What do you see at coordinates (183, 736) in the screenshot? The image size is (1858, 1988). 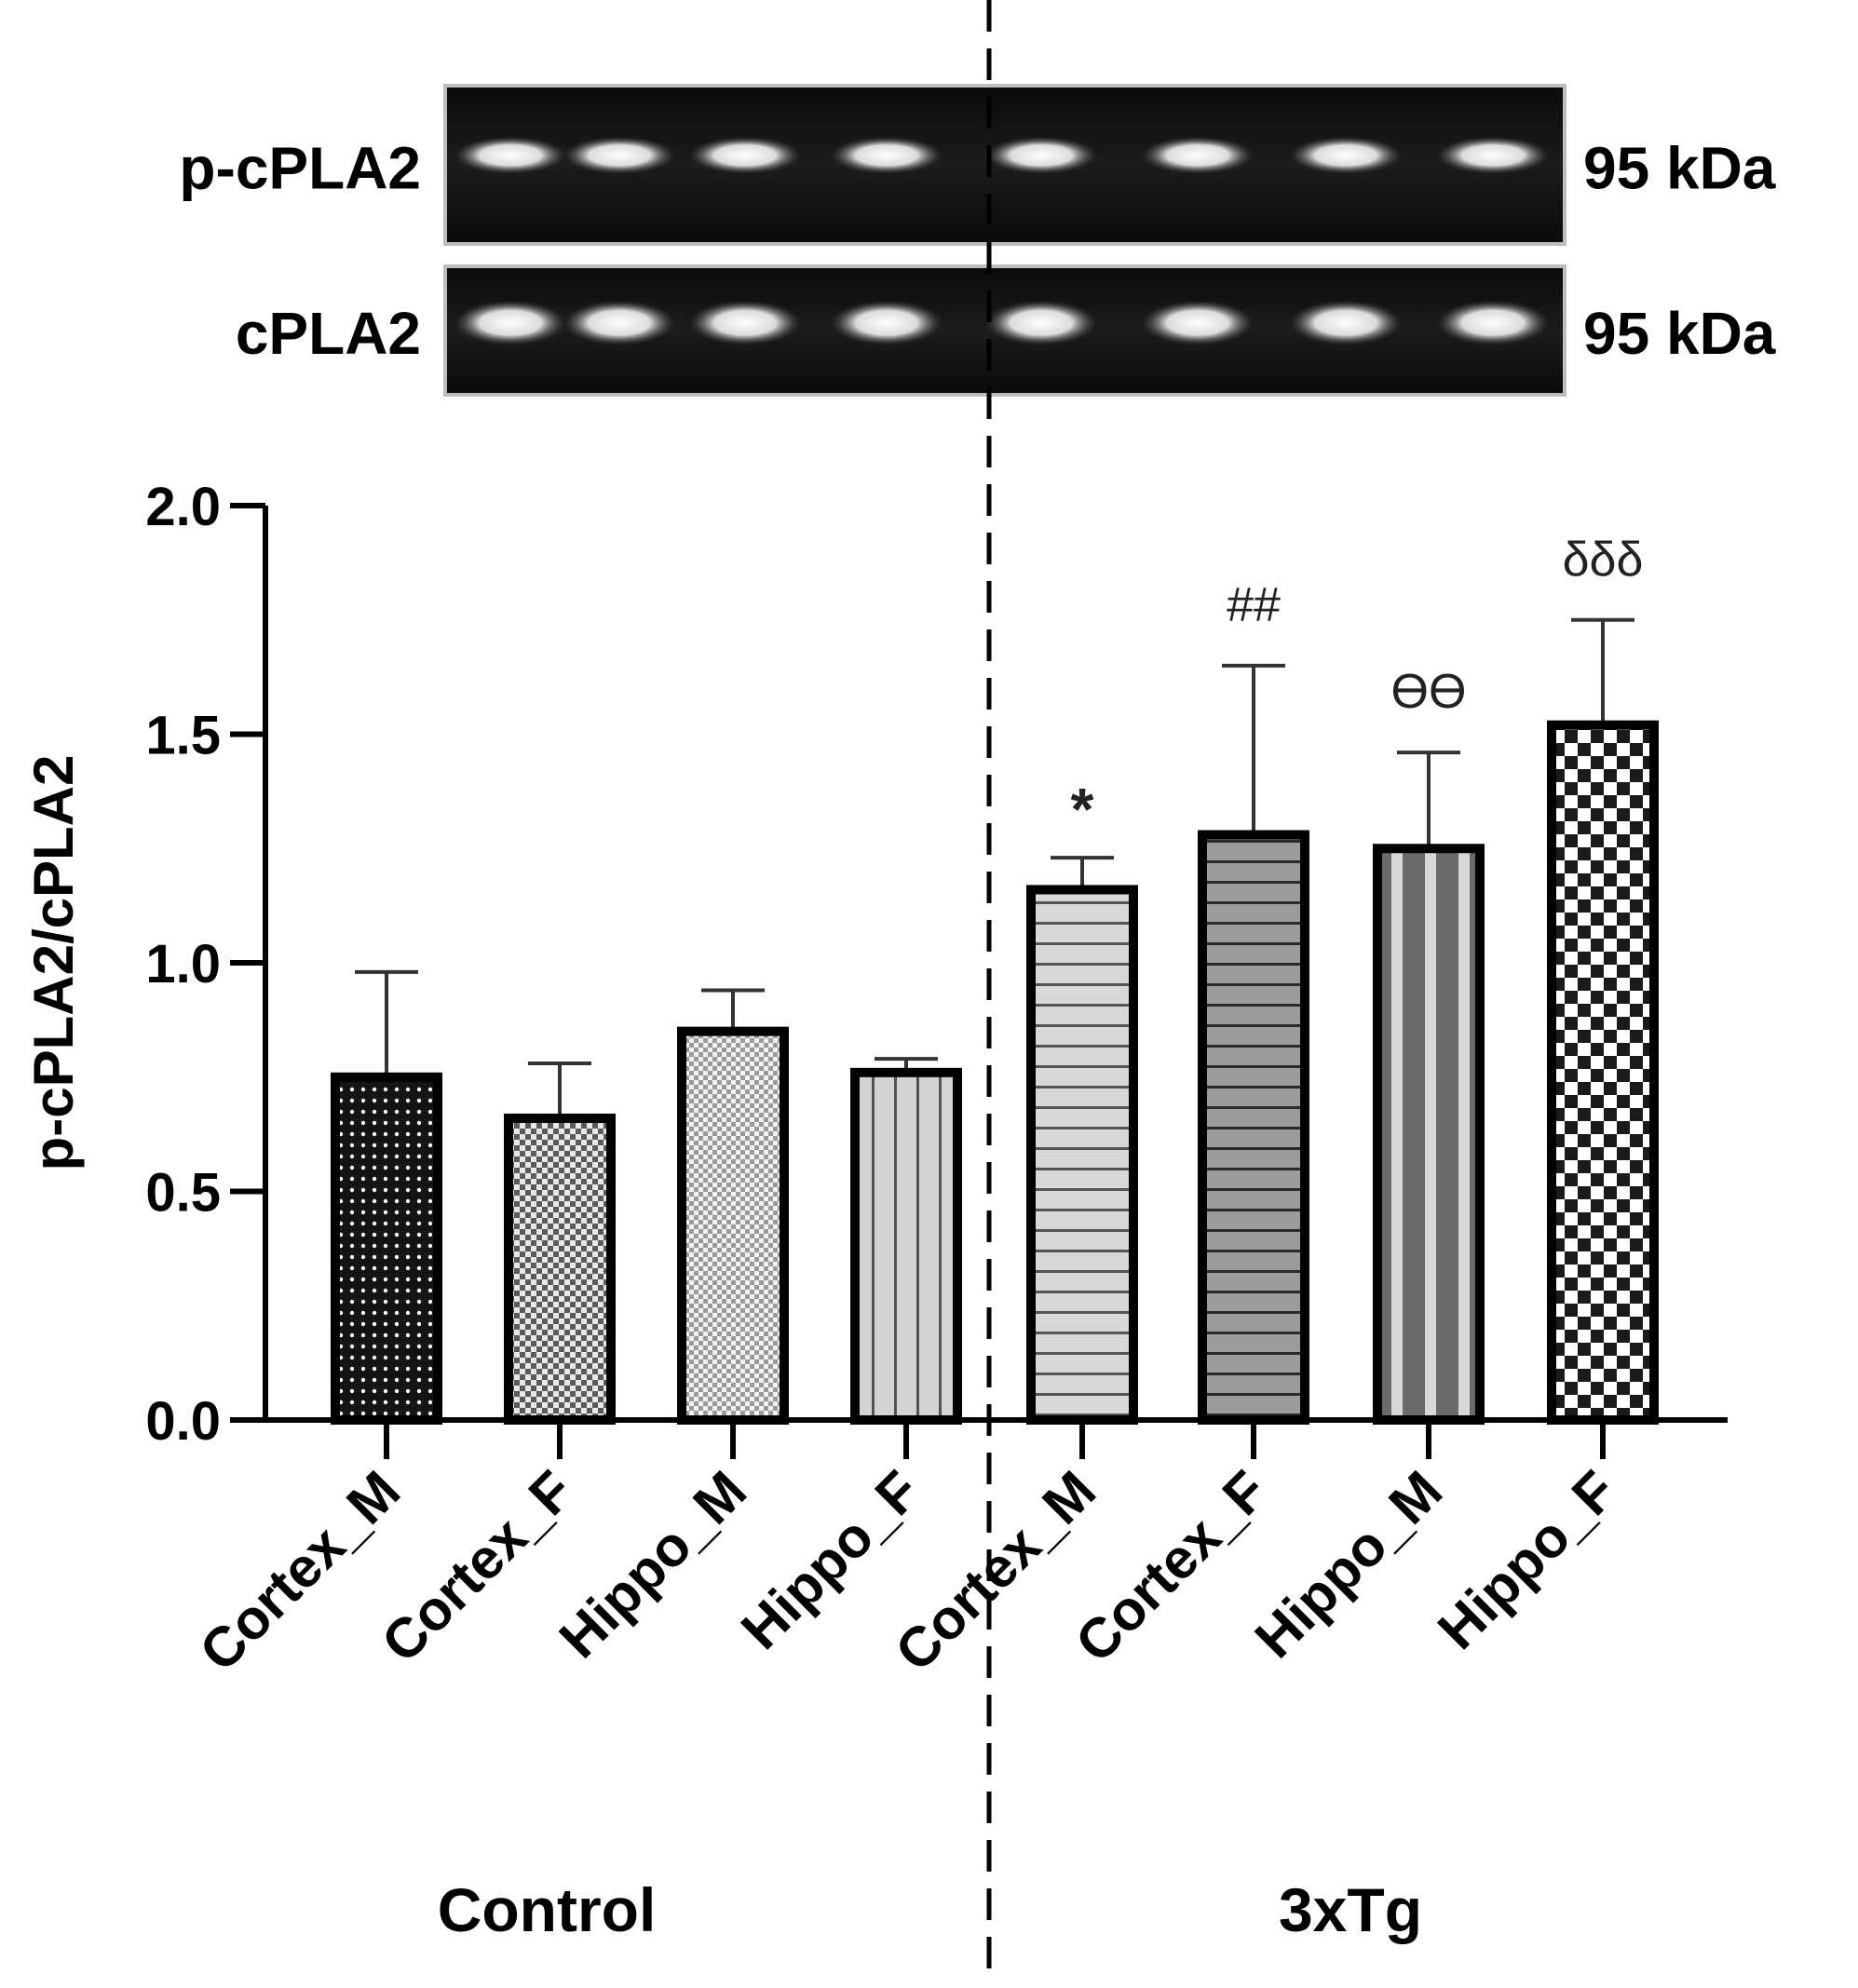 I see `y-tick-label: 1.5` at bounding box center [183, 736].